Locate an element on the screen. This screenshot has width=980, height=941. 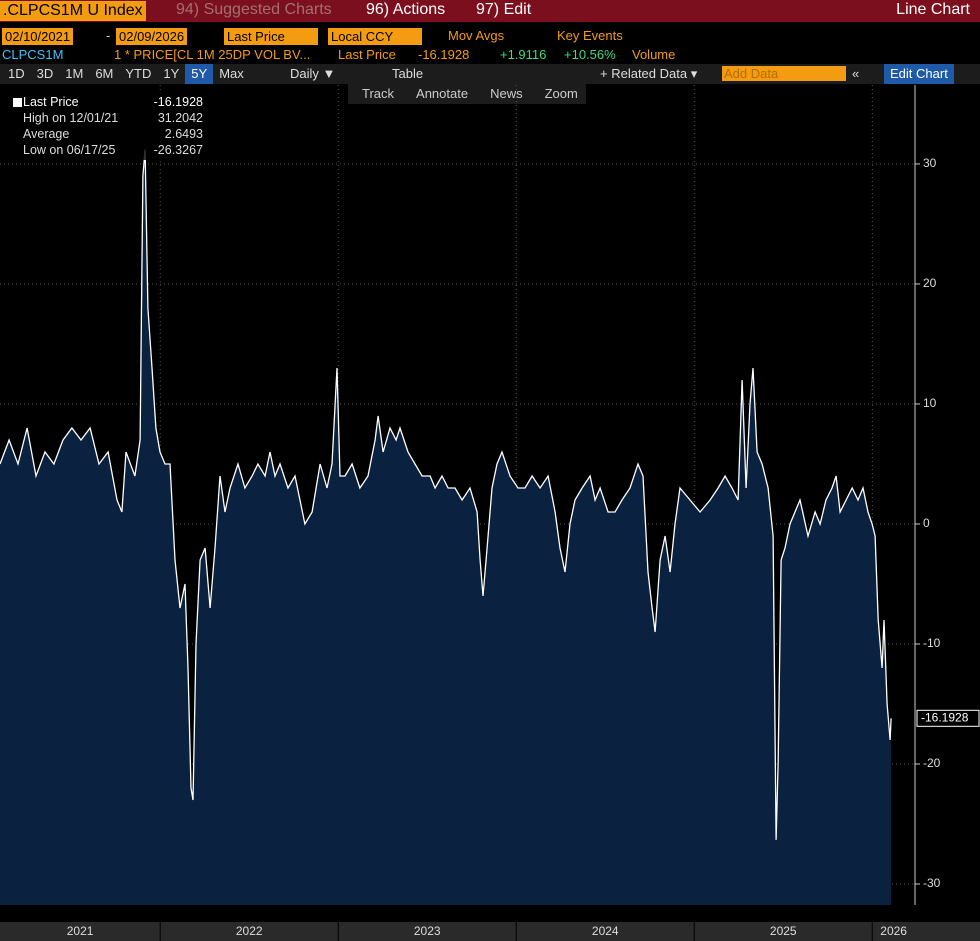
title-bar is located at coordinates (490, 11).